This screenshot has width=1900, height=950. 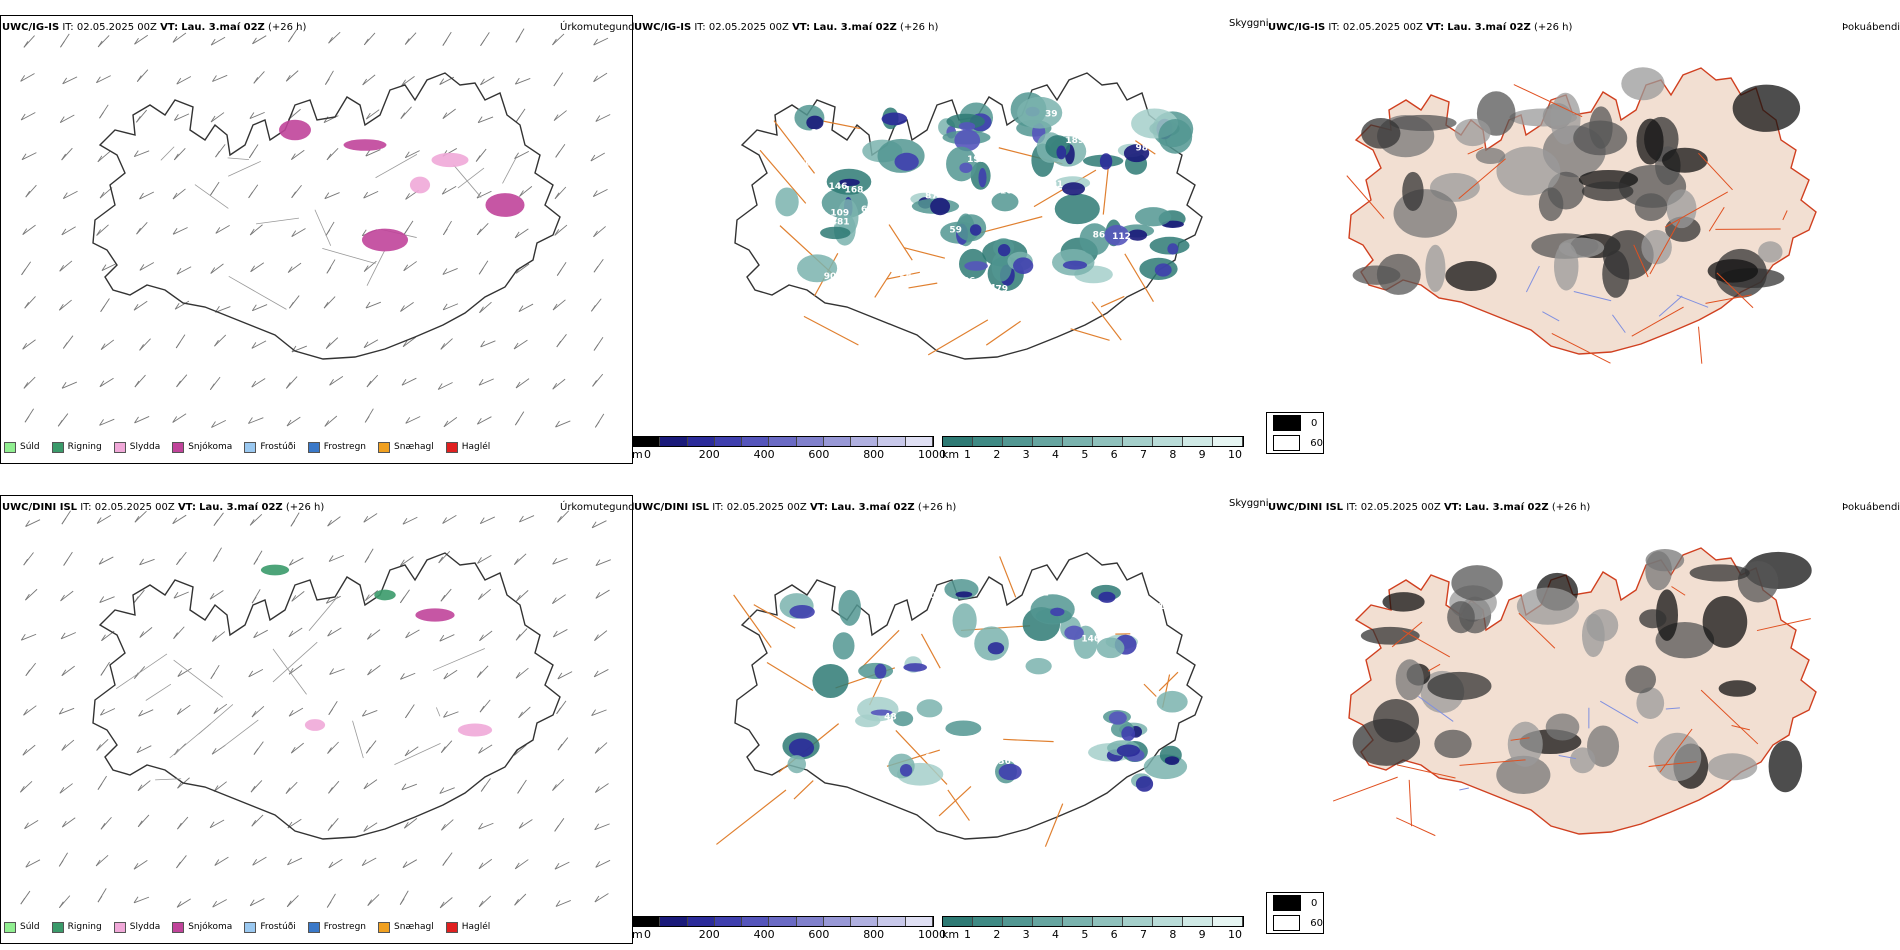 I want to click on visibility-value: 127, so click(x=894, y=266).